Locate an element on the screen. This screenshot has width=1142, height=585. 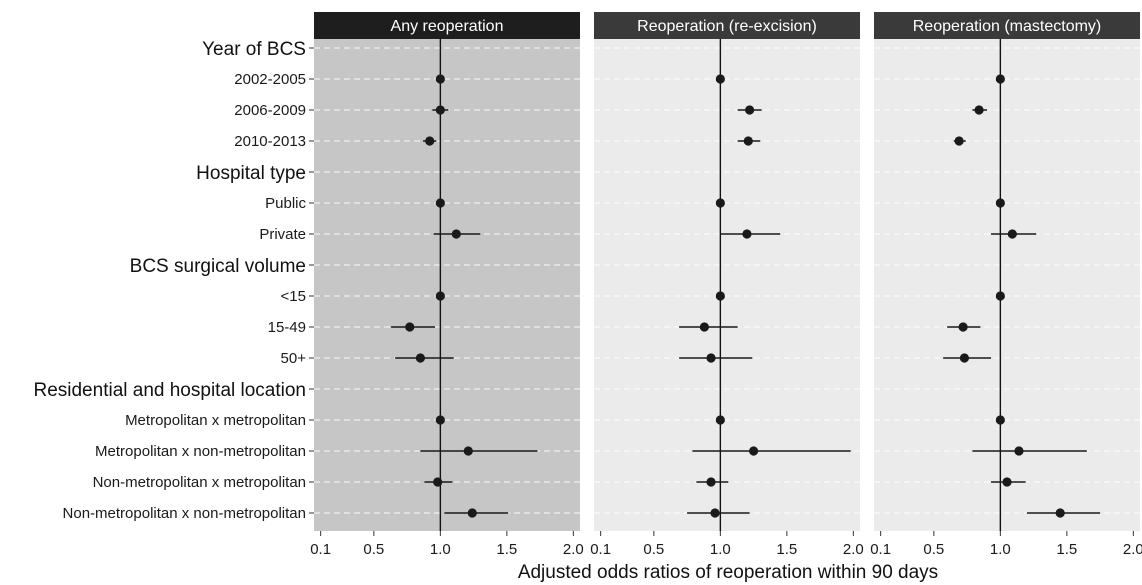
group-label: BCS surgical volume is located at coordinates (218, 266).